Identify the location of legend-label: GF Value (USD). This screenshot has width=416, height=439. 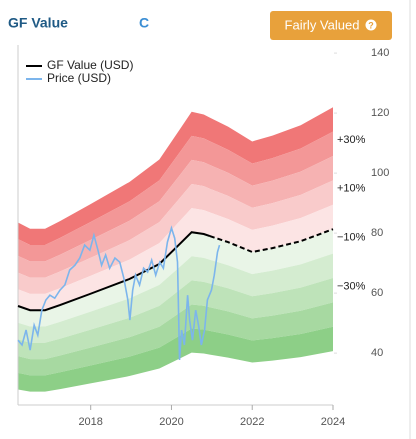
(90, 65).